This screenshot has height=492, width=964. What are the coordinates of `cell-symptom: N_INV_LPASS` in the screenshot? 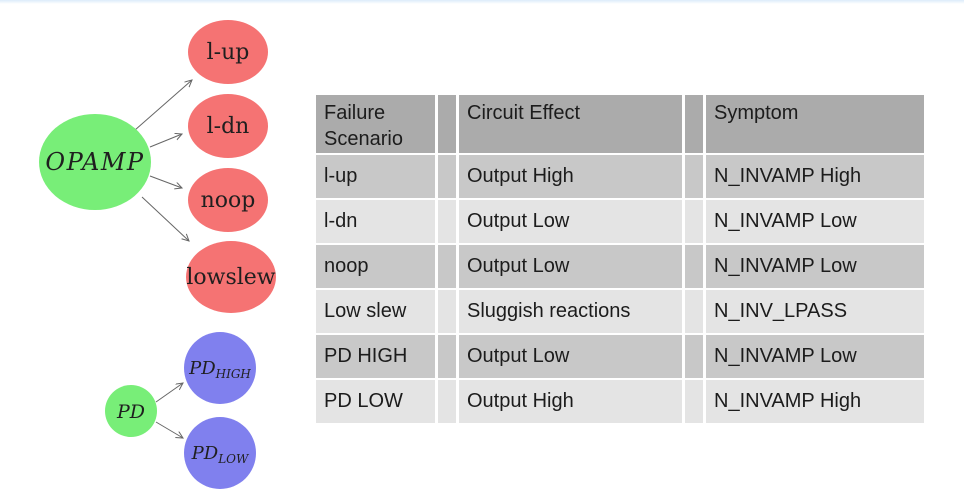 It's located at (815, 311).